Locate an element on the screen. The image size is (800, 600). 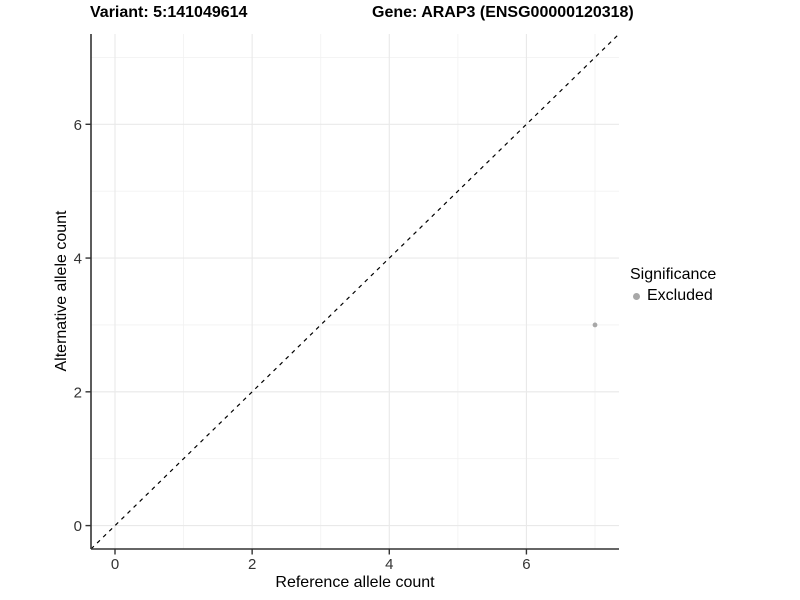
data-point is located at coordinates (595, 325).